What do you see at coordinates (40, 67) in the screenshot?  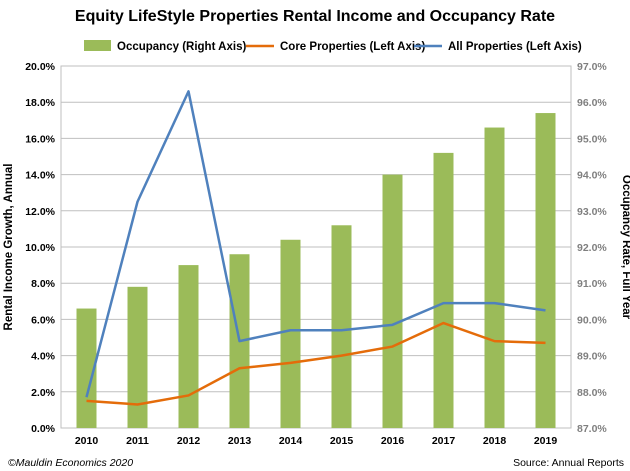 I see `left-tick-label: 20.0%` at bounding box center [40, 67].